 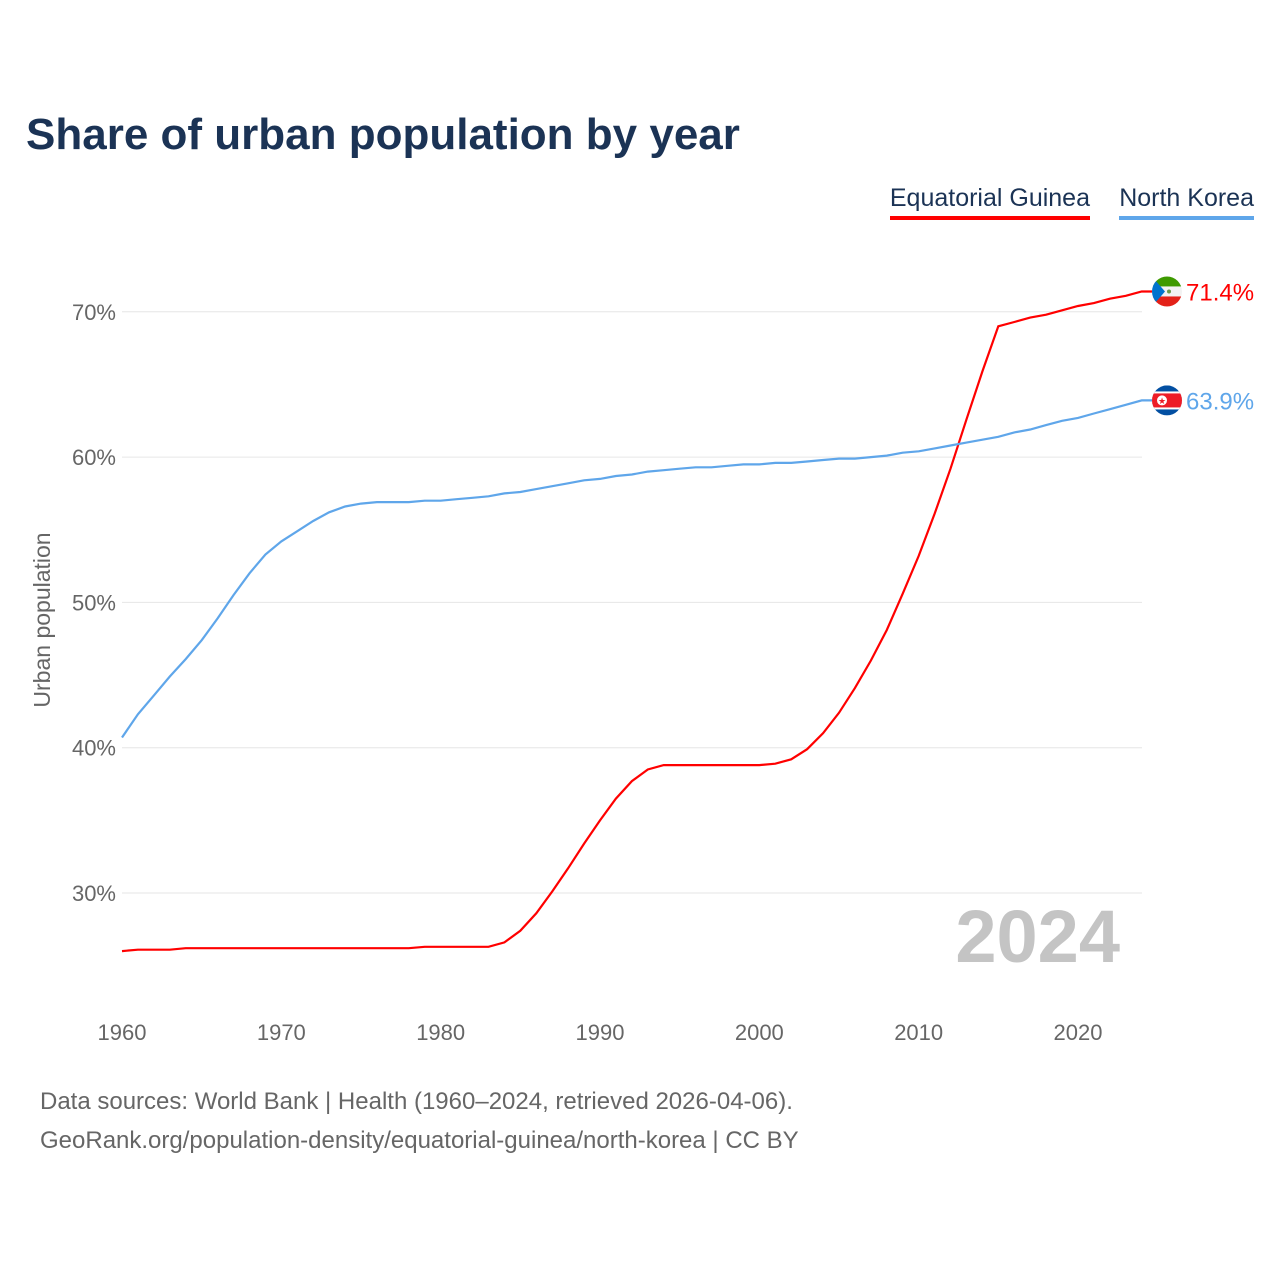 What do you see at coordinates (94, 312) in the screenshot?
I see `y-tick-label: 70%` at bounding box center [94, 312].